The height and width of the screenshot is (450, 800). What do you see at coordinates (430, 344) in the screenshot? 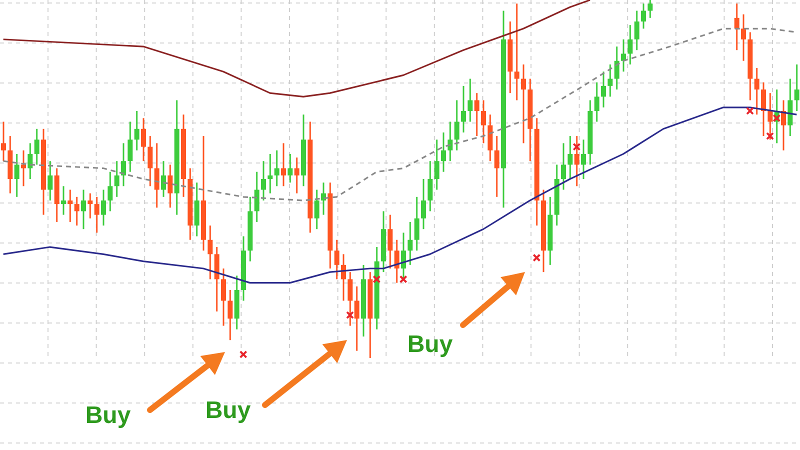
I see `annotation: Buy` at bounding box center [430, 344].